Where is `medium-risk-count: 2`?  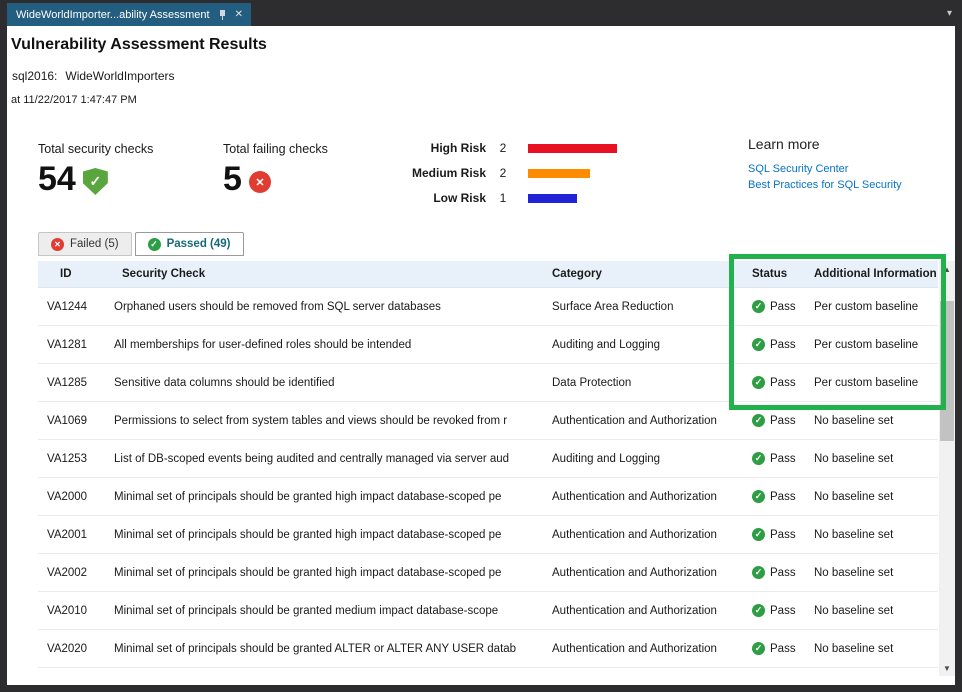
medium-risk-count: 2 is located at coordinates (503, 173).